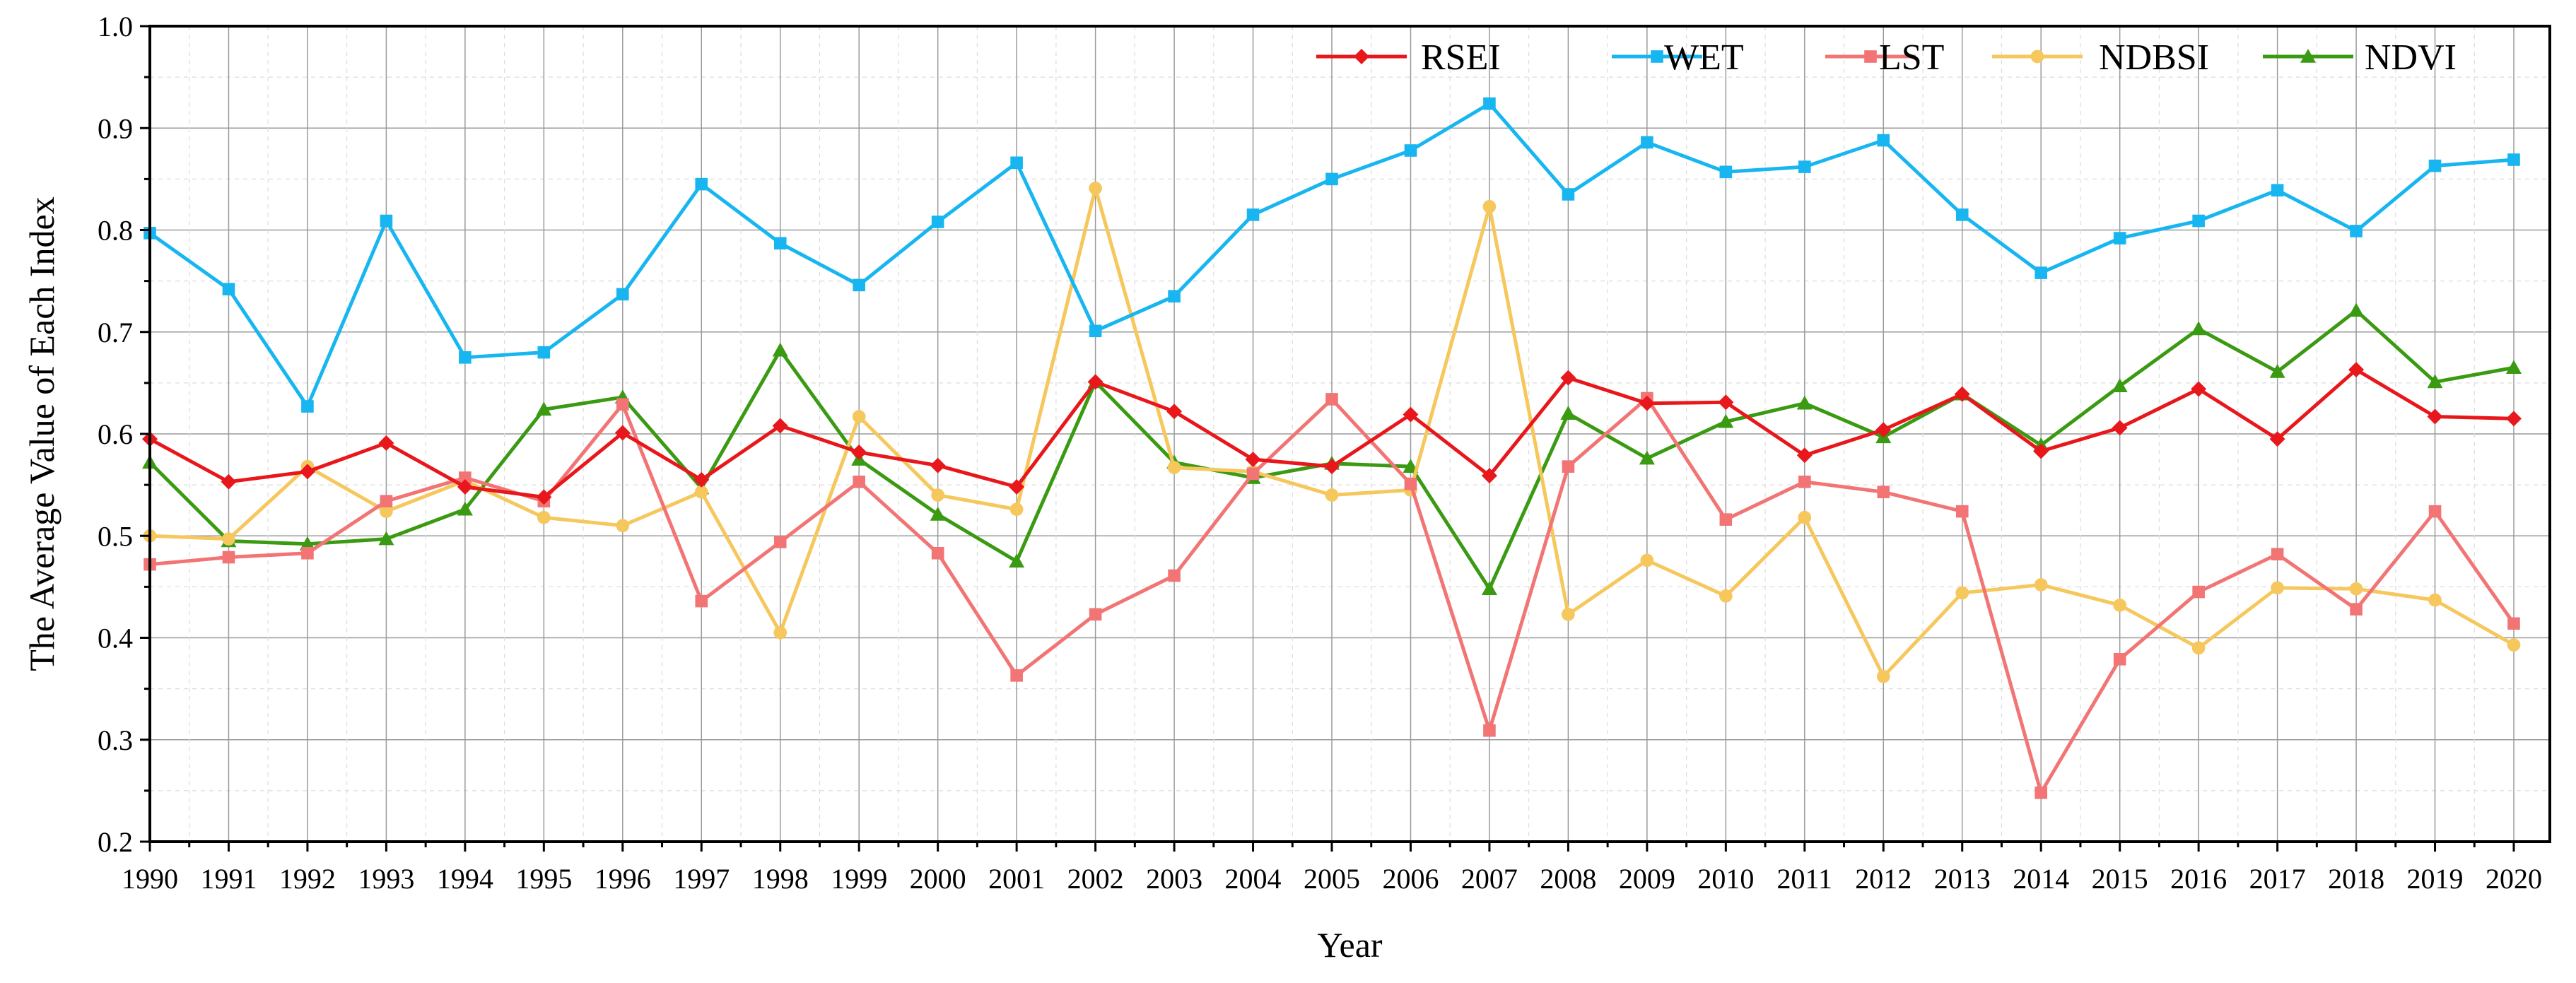 Image resolution: width=2576 pixels, height=983 pixels. Describe the element at coordinates (2120, 879) in the screenshot. I see `x-tick-label: 2015` at that location.